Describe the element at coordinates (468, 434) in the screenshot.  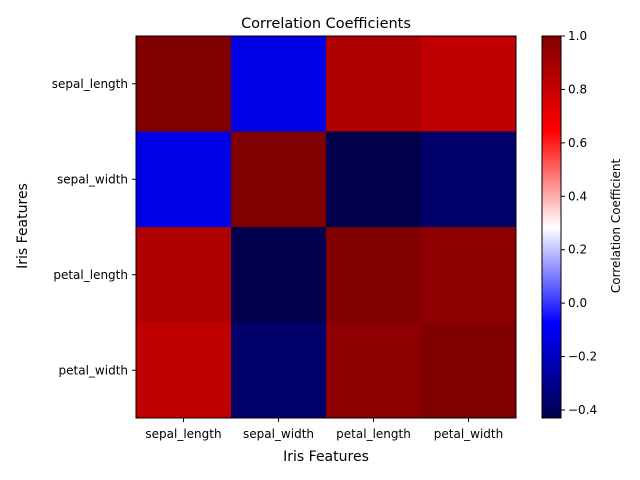
I see `x-tick-label: petal_width` at that location.